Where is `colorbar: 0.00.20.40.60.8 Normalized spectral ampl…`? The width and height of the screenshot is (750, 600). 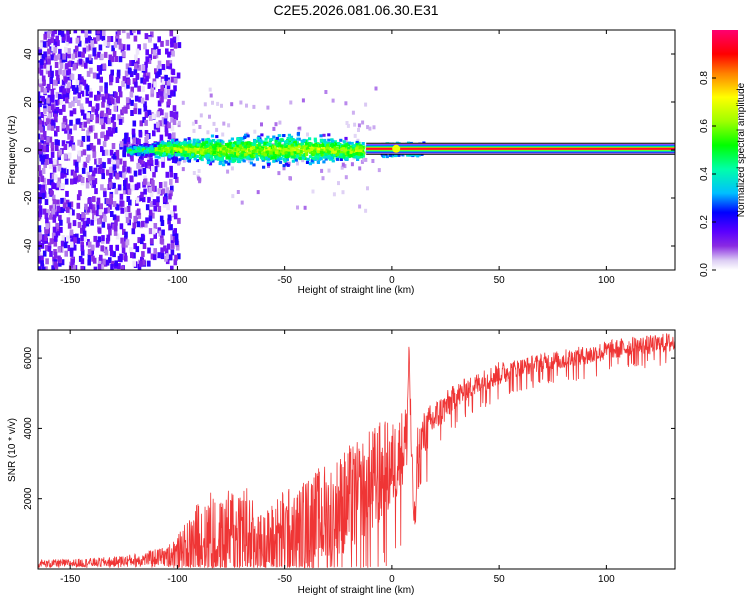
colorbar: 0.00.20.40.60.8 Normalized spectral ampl… is located at coordinates (723, 153).